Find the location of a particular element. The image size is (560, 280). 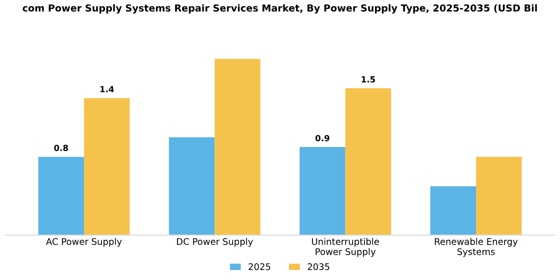

x-tick-label: AC Power Supply is located at coordinates (84, 242).